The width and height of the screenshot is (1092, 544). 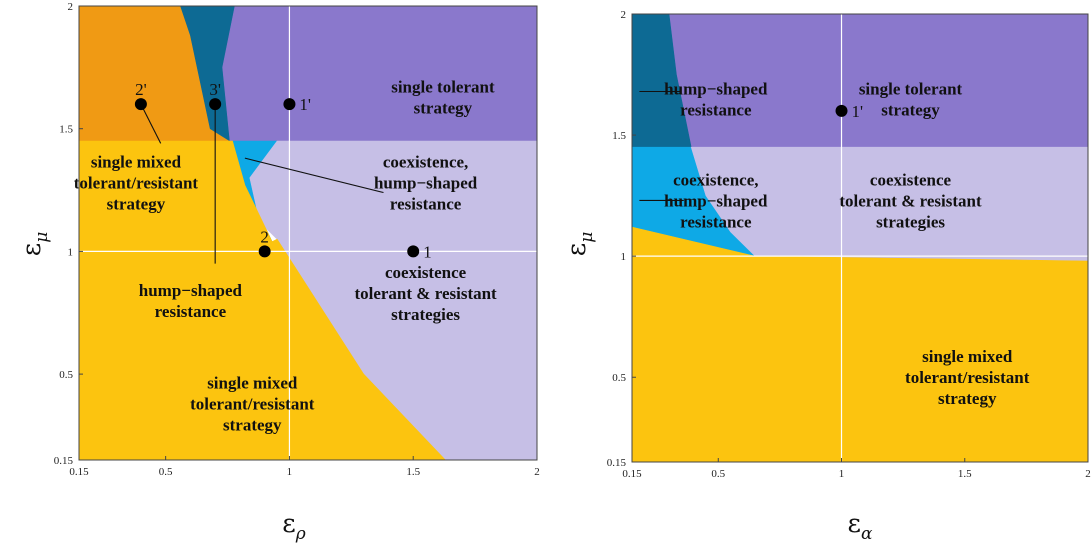 What do you see at coordinates (290, 472) in the screenshot?
I see `left-x-tick-label: 1` at bounding box center [290, 472].